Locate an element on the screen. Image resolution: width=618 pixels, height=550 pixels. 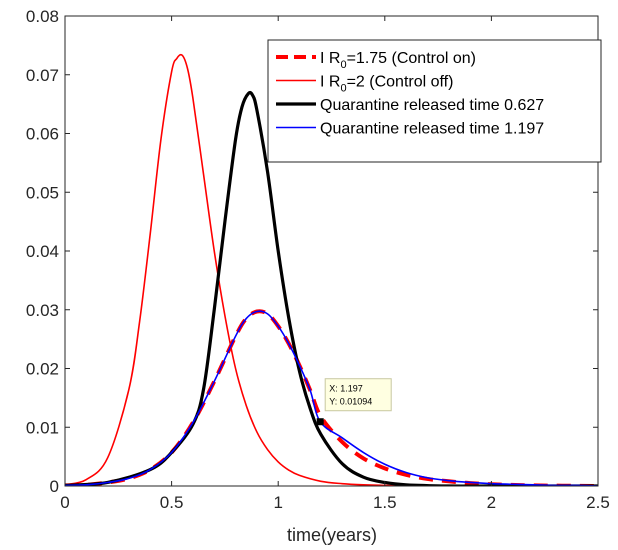
datatip: X: 1.197 Y: 0.01094 is located at coordinates (354, 402).